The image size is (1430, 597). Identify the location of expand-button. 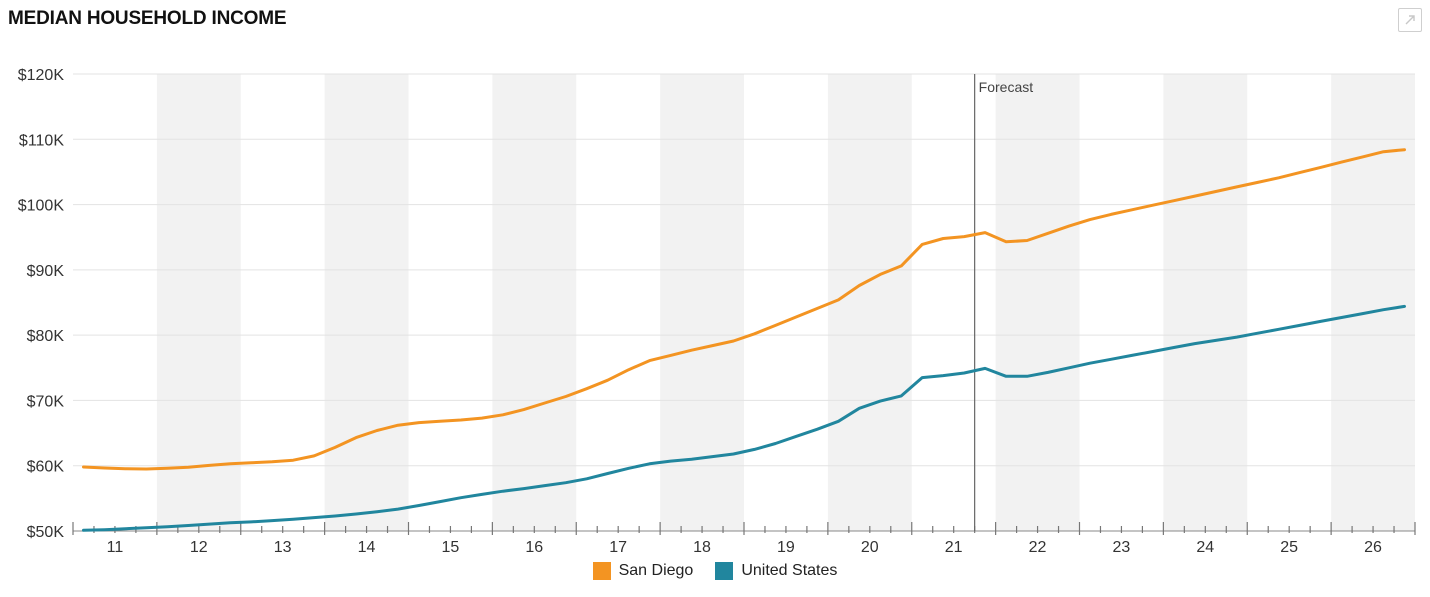
(1410, 20).